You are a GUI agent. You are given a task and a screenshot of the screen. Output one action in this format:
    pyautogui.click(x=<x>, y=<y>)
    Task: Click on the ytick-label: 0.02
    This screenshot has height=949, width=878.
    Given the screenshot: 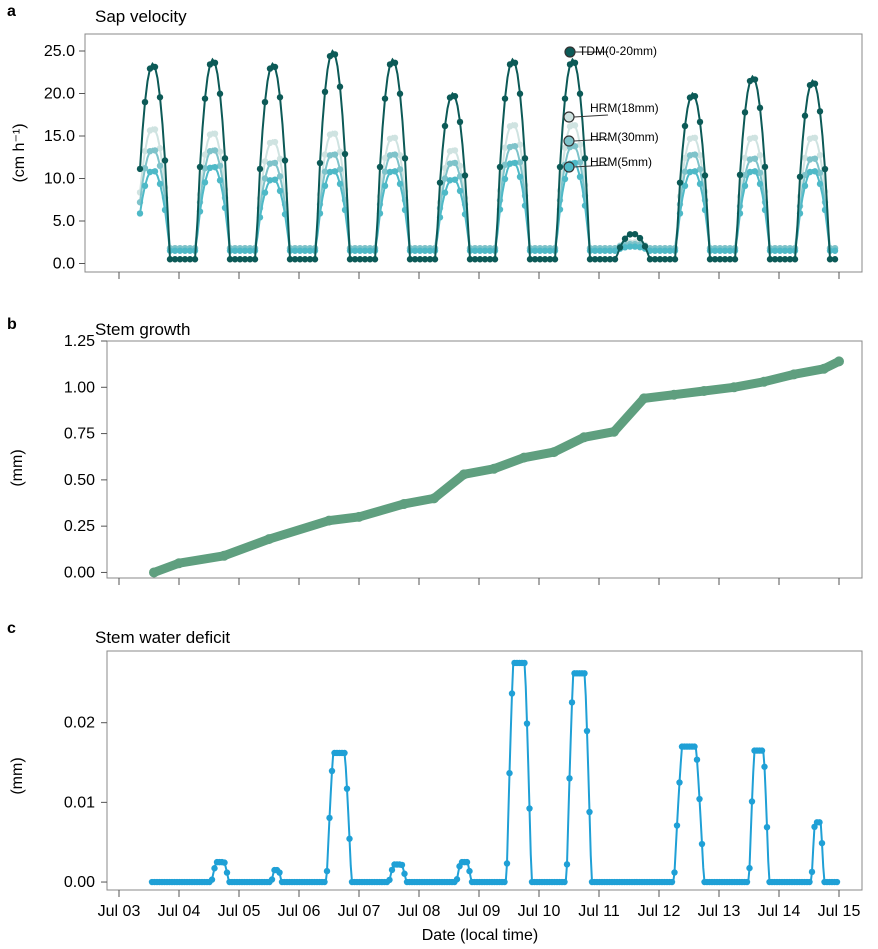 What is the action you would take?
    pyautogui.click(x=79, y=723)
    